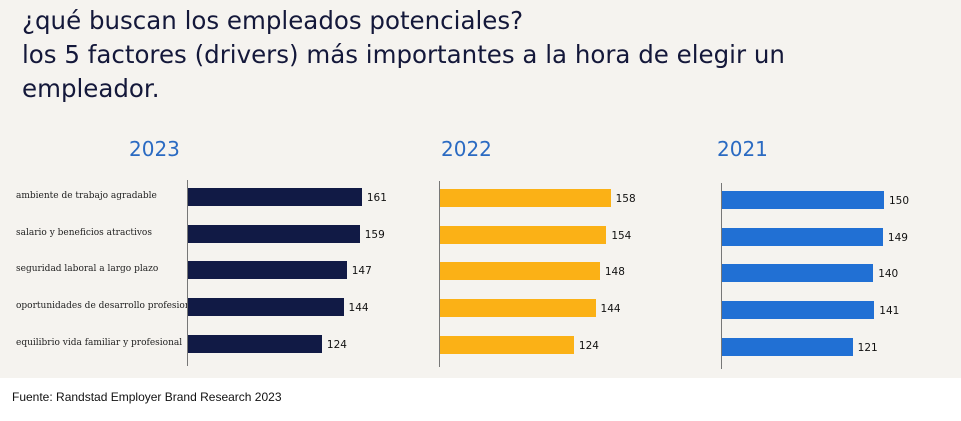 The width and height of the screenshot is (961, 421). What do you see at coordinates (91, 88) in the screenshot?
I see `title-line-3: empleador.` at bounding box center [91, 88].